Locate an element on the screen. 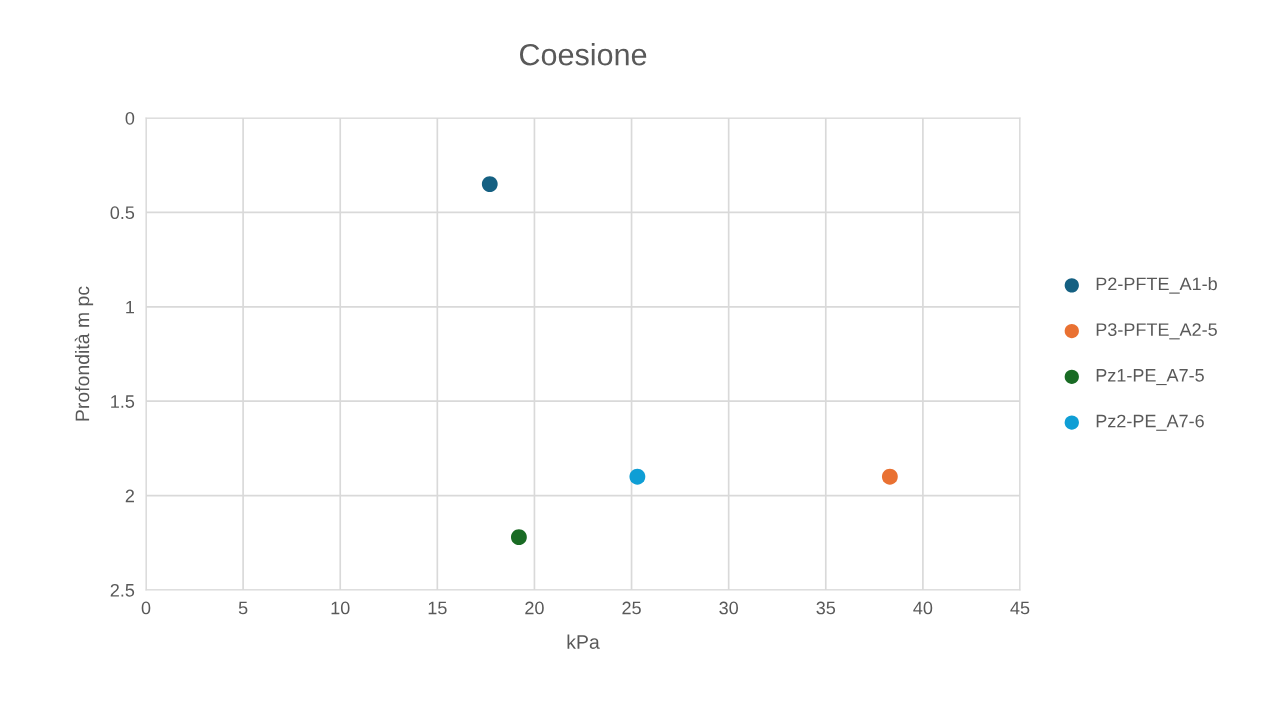  x-tick-label: 15 is located at coordinates (437, 608).